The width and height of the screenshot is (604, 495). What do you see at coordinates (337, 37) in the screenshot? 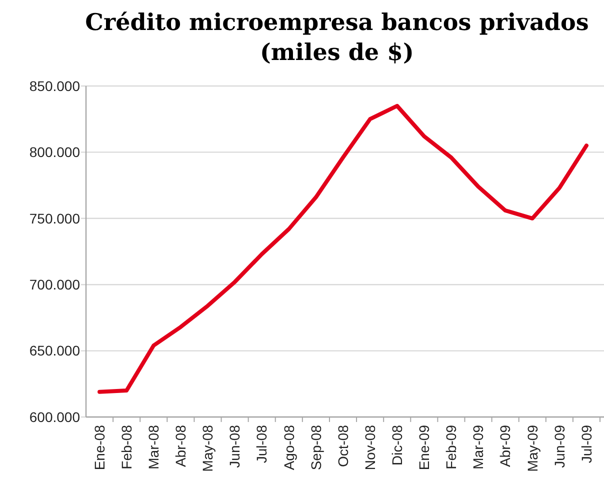
I see `chart-title: Crédito microempresa bancos privados (miles de $)` at bounding box center [337, 37].